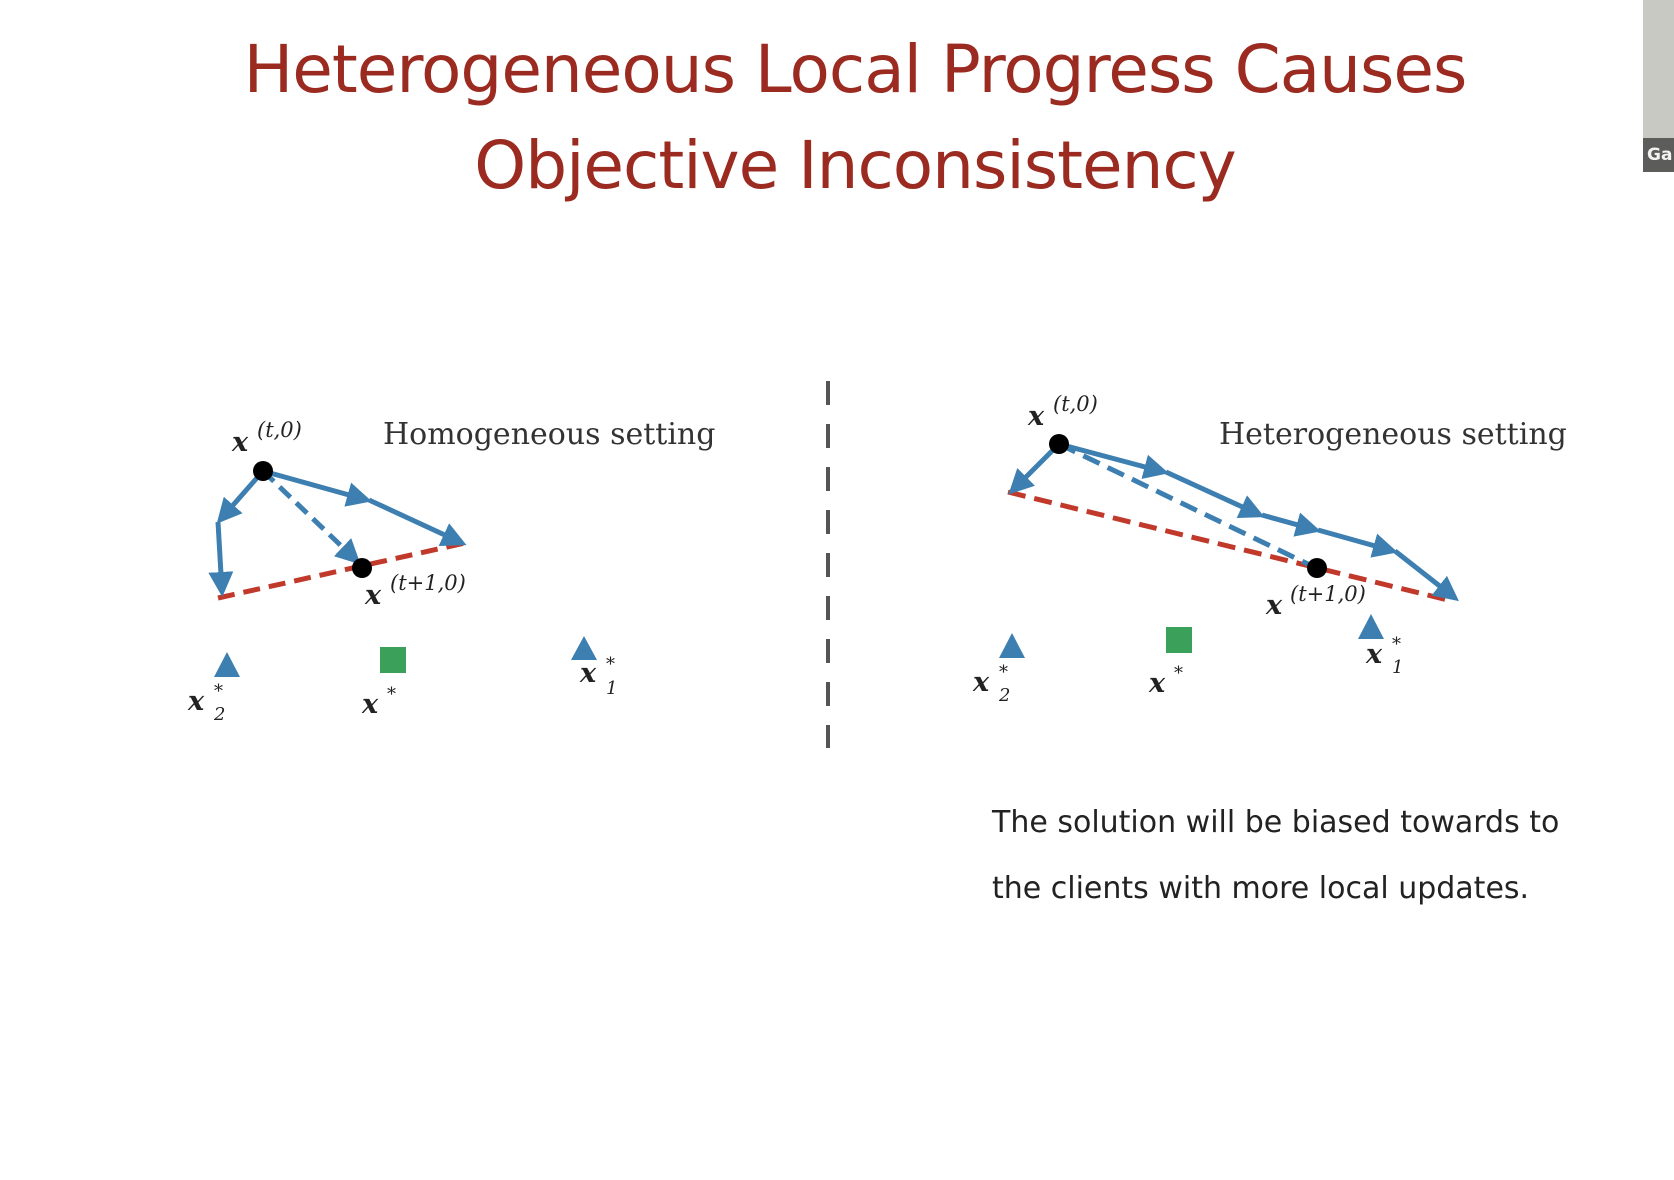  I want to click on right-client1-step-3-arrow, so click(1291, 524).